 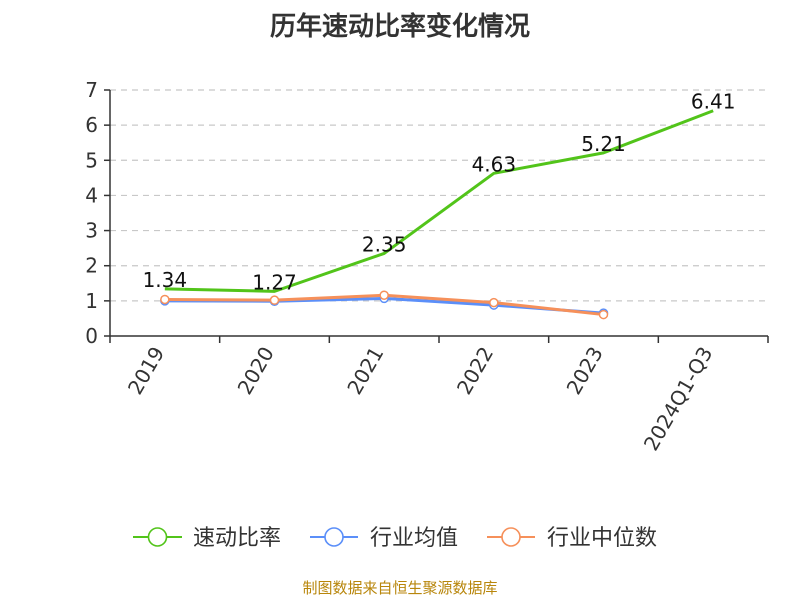 I want to click on x-tick-label: 2022, so click(x=475, y=371).